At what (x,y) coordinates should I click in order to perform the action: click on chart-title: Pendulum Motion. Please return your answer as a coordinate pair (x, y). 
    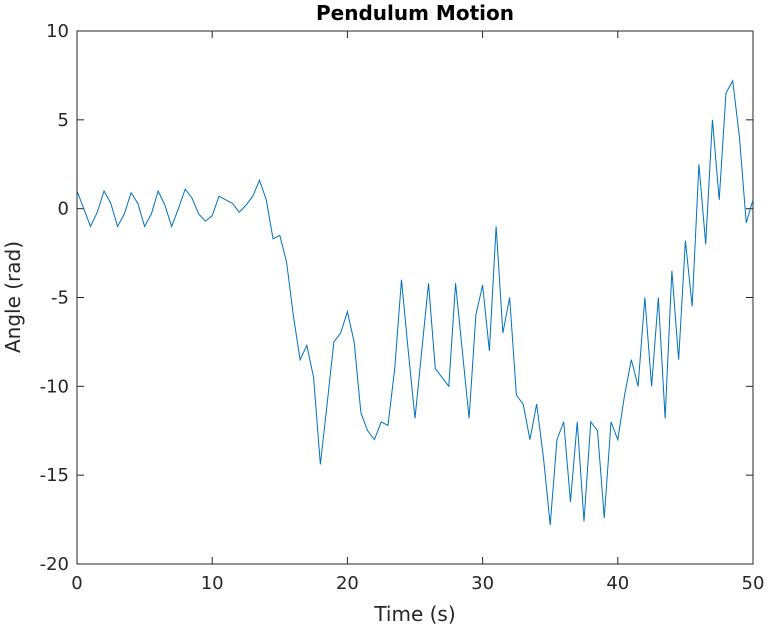
    Looking at the image, I should click on (415, 13).